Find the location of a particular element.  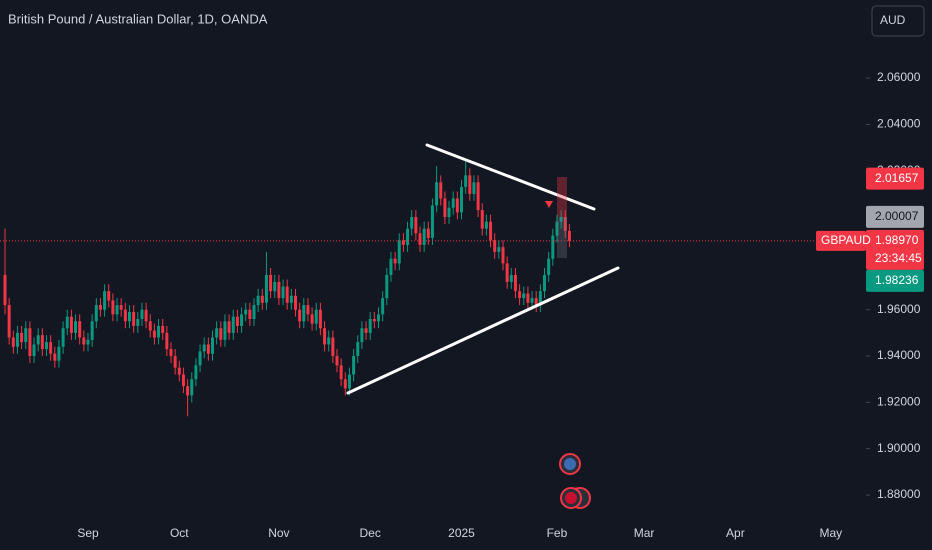

trend-line is located at coordinates (483, 330).